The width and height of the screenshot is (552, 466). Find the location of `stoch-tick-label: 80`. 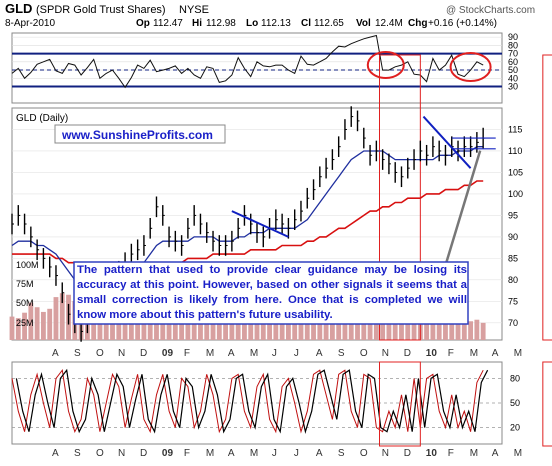

stoch-tick-label: 80 is located at coordinates (515, 378).